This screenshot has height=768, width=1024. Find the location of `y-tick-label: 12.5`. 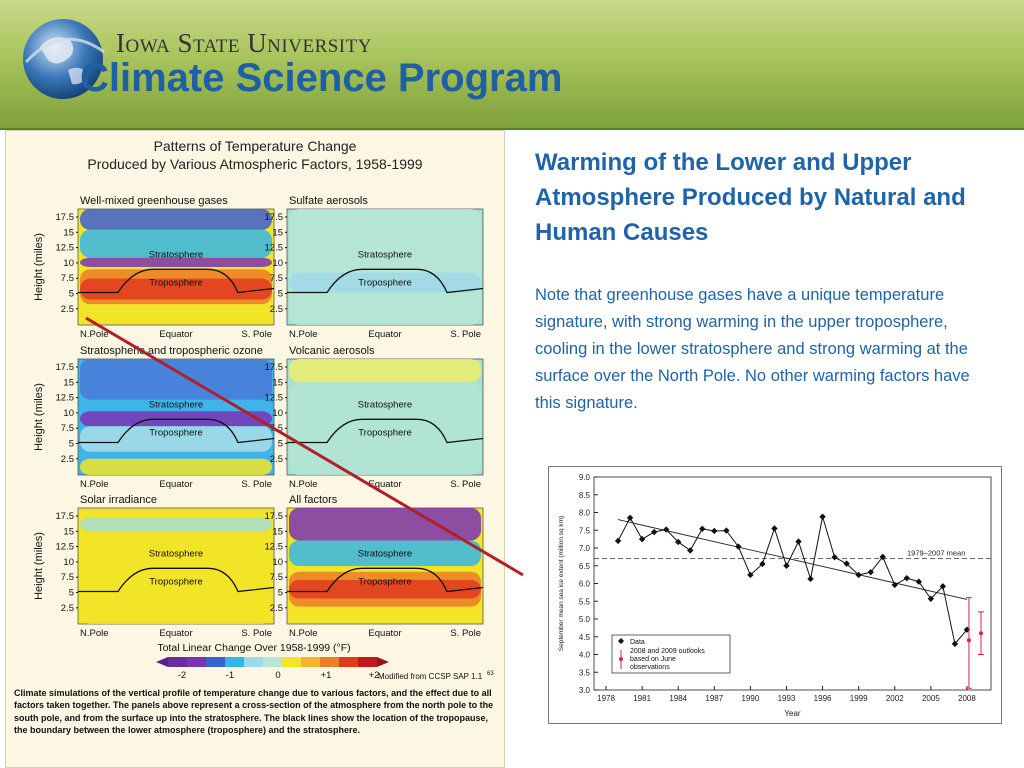

y-tick-label: 12.5 is located at coordinates (274, 398).